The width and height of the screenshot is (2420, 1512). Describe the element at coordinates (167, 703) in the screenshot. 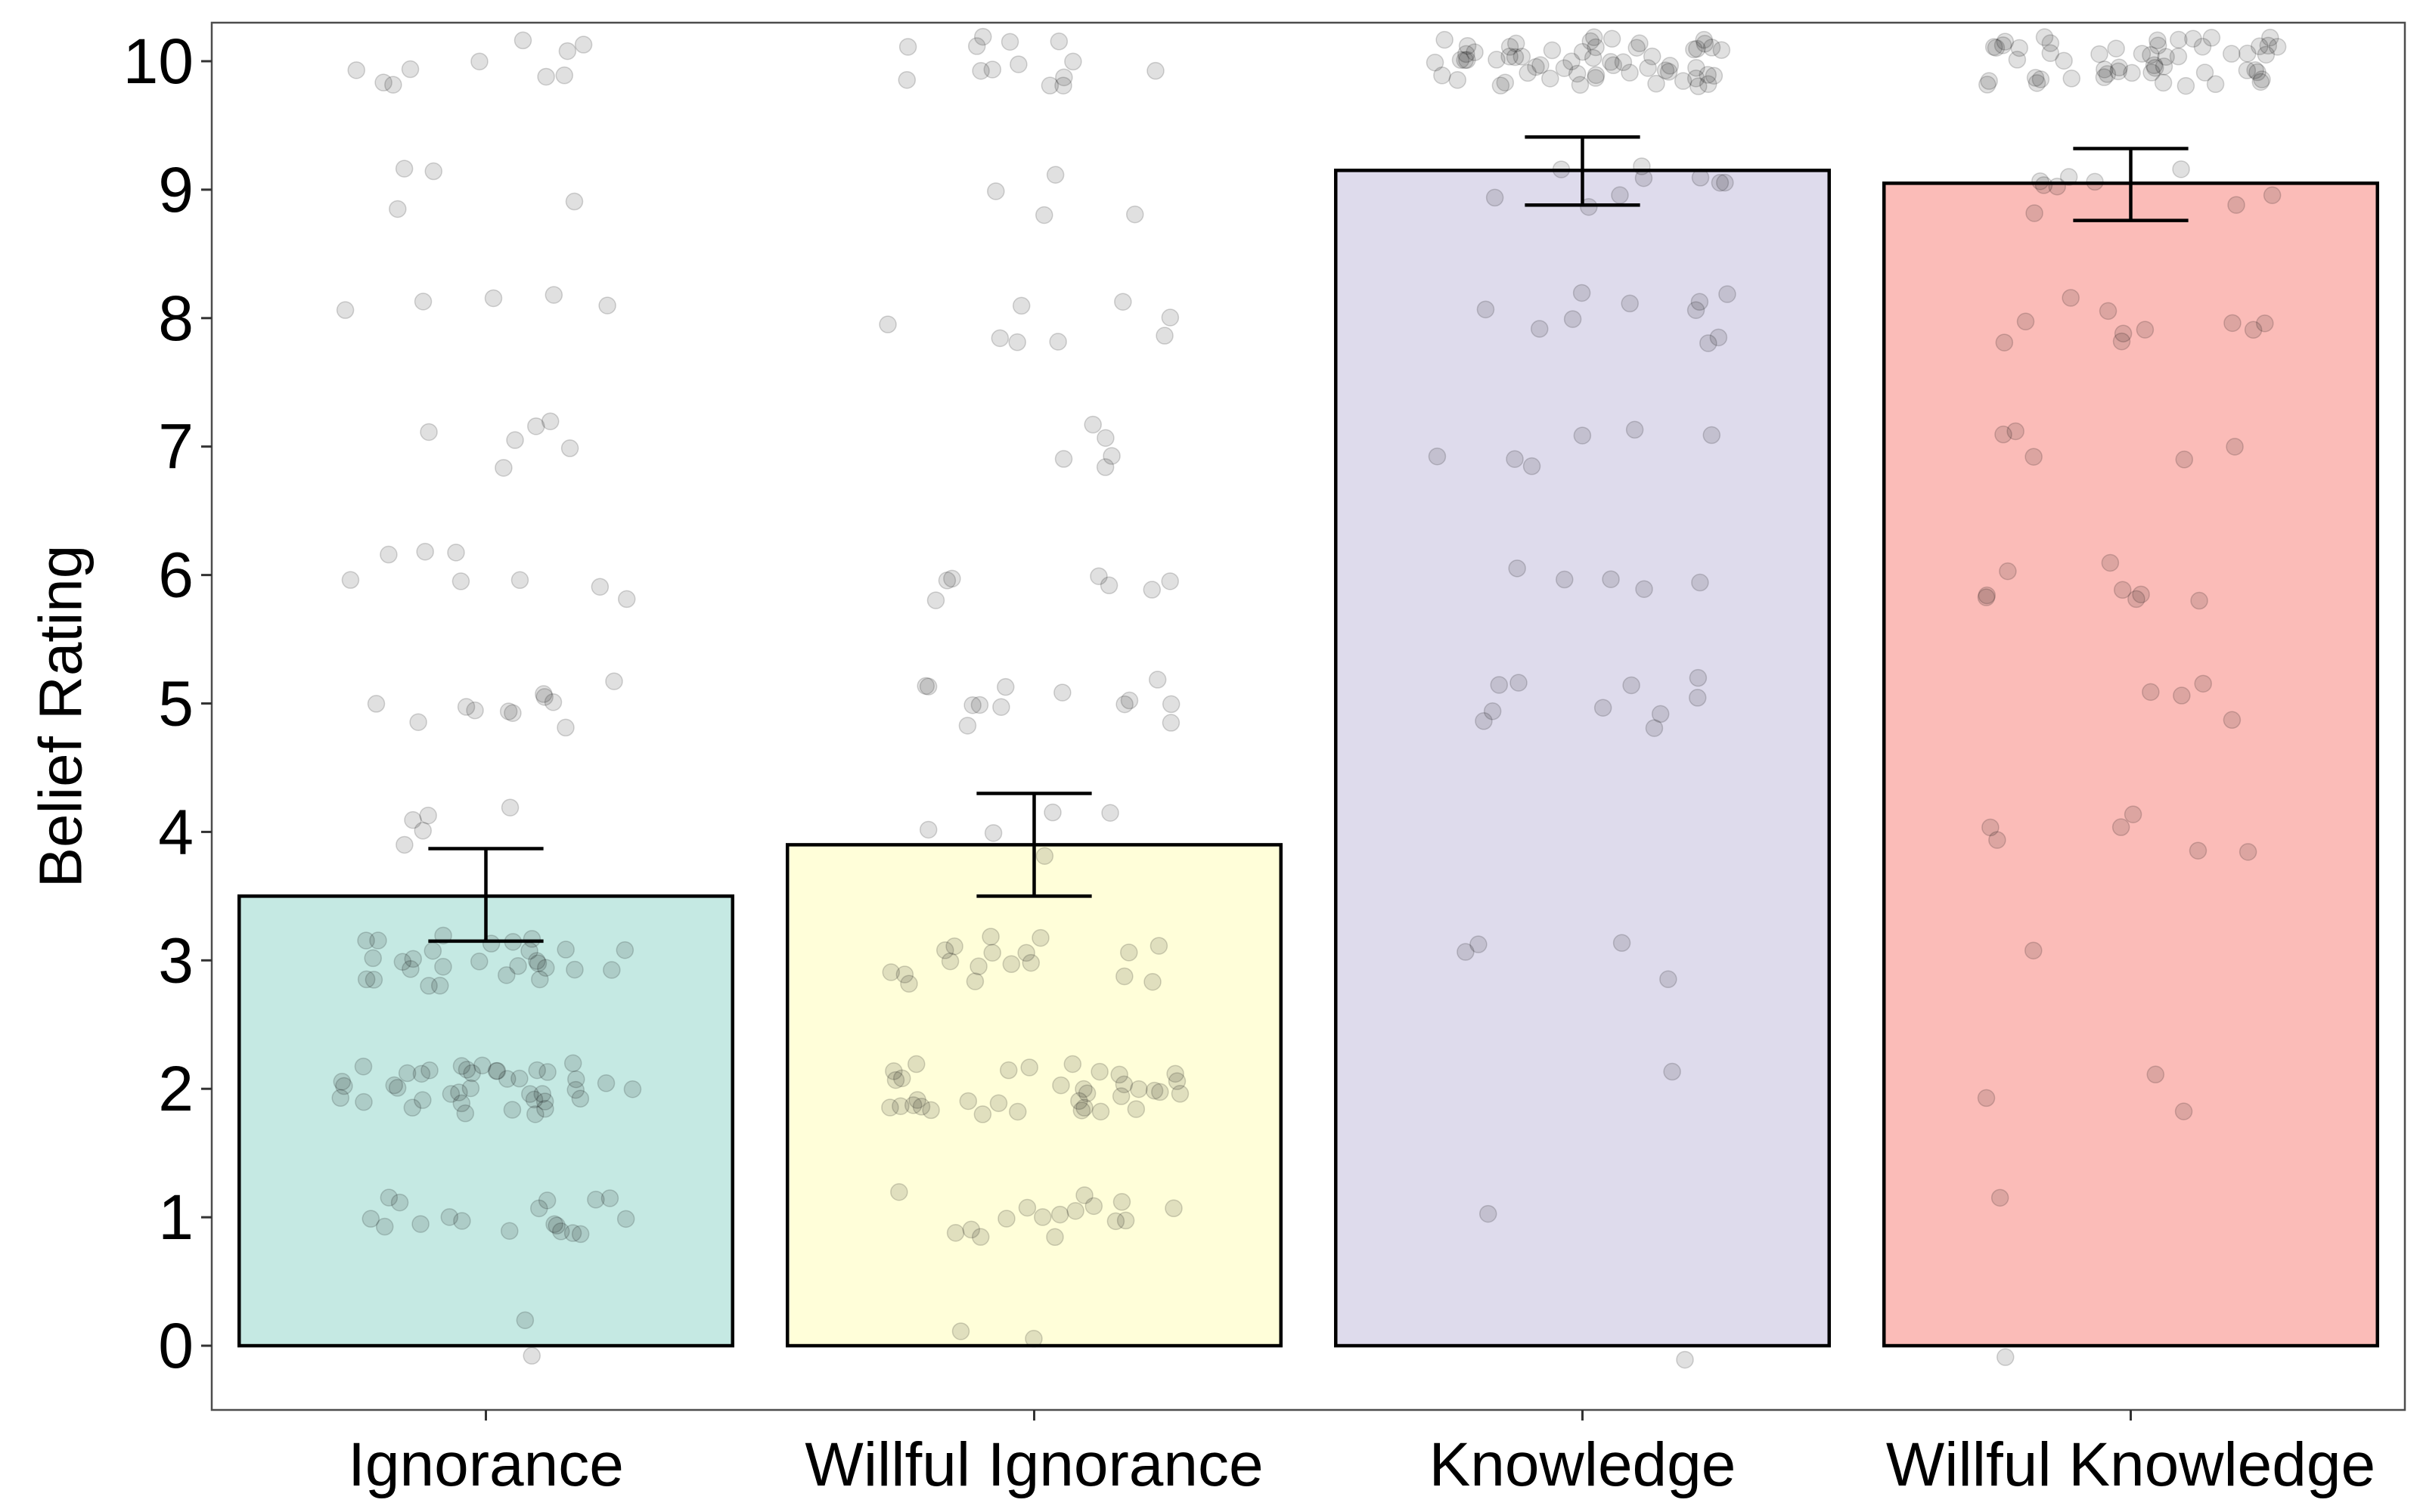

I see `y-axis: 0 1 2 3 4 5 6 7 8 9 10` at that location.